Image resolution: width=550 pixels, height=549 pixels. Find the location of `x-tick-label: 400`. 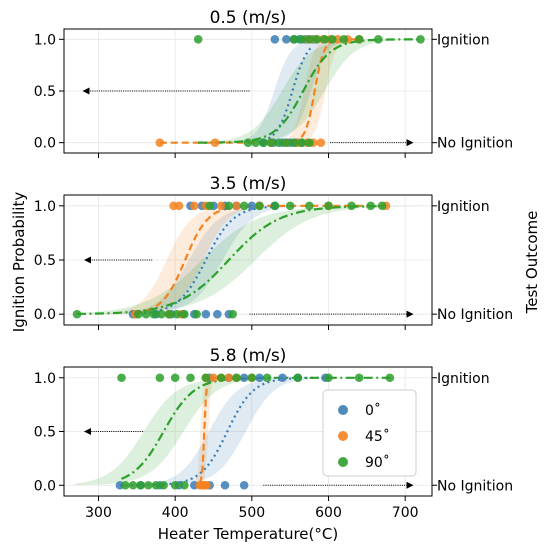

x-tick-label: 400 is located at coordinates (175, 513).